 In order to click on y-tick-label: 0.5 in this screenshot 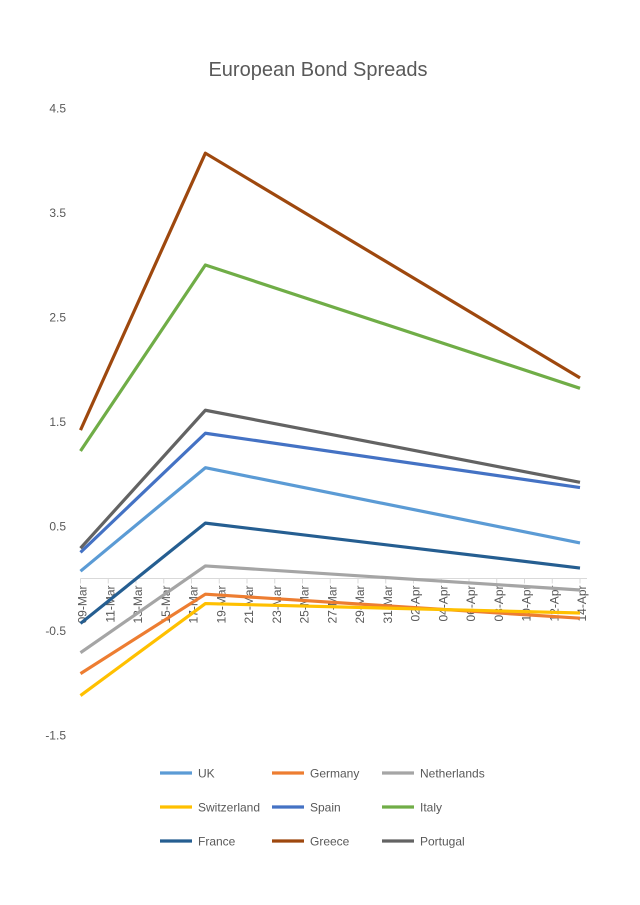, I will do `click(57, 526)`.